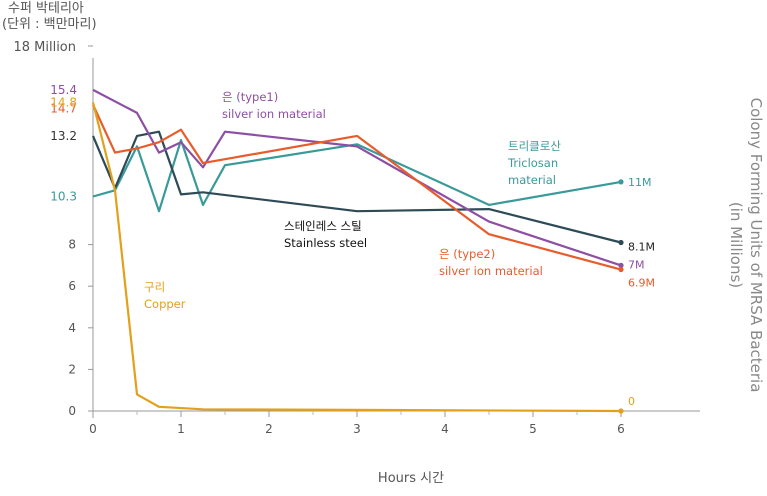 The height and width of the screenshot is (496, 767). Describe the element at coordinates (631, 401) in the screenshot. I see `copper-end-label: 0` at that location.